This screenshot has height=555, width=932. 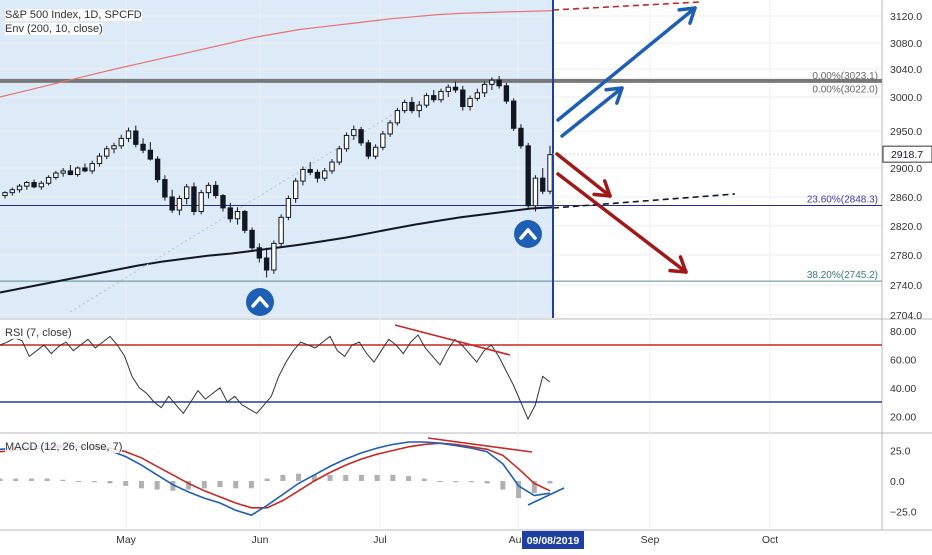 I want to click on chevron-up-icon, so click(x=528, y=234).